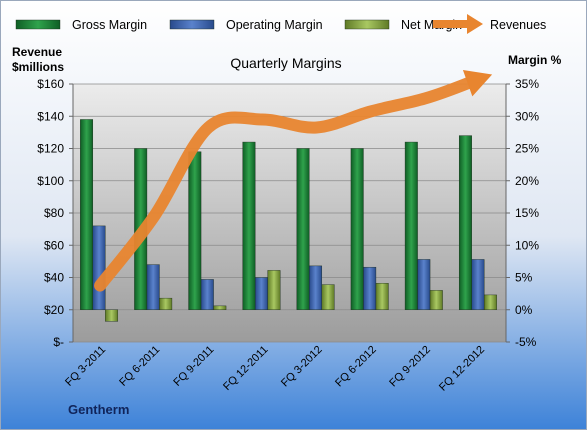 This screenshot has height=435, width=587. I want to click on bar-net-margin-fq-6-2012, so click(382, 296).